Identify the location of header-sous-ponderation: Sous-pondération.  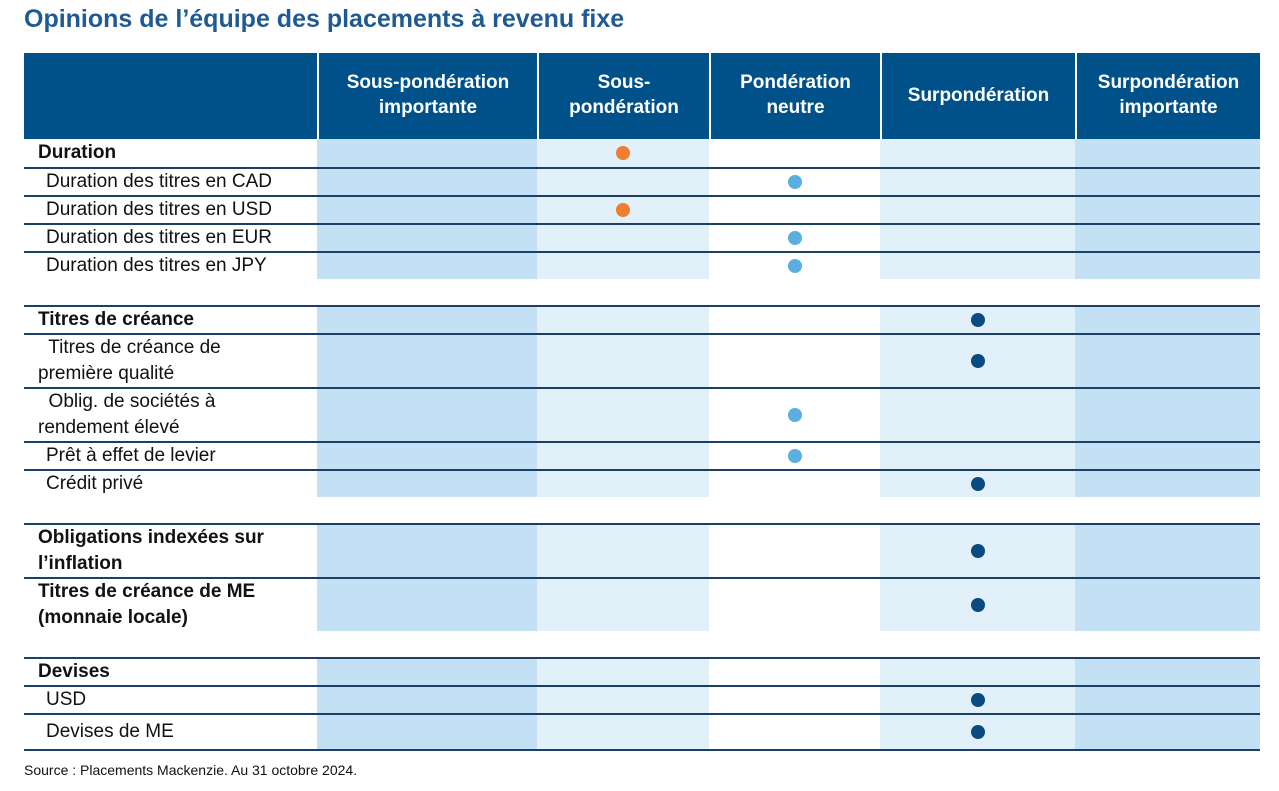
(623, 96).